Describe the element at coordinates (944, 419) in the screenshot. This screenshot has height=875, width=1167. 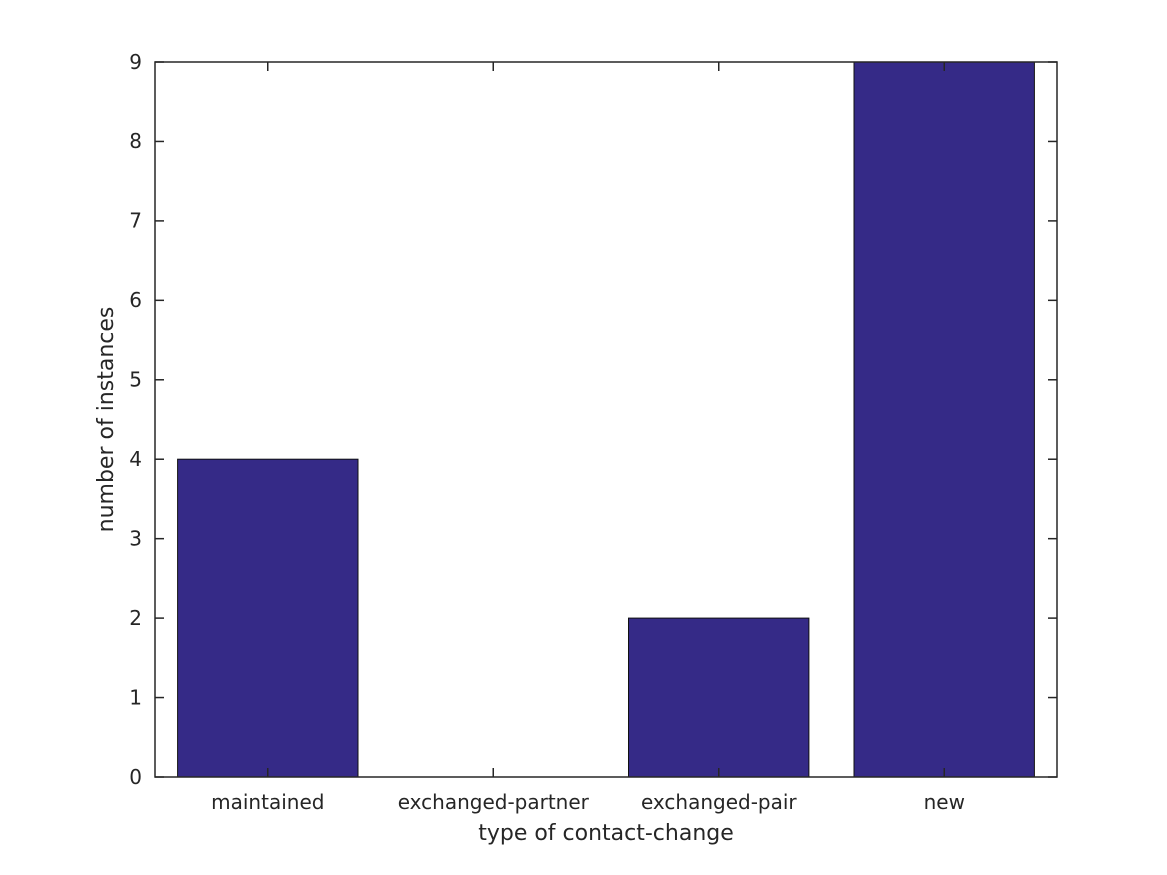
I see `bar-new` at that location.